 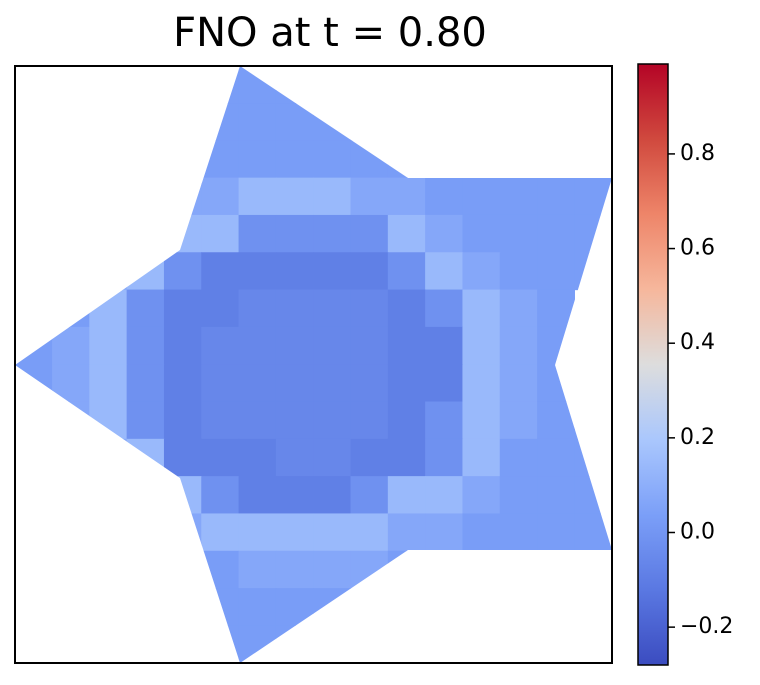 I want to click on colorbar-tick-label: −0.2, so click(x=706, y=626).